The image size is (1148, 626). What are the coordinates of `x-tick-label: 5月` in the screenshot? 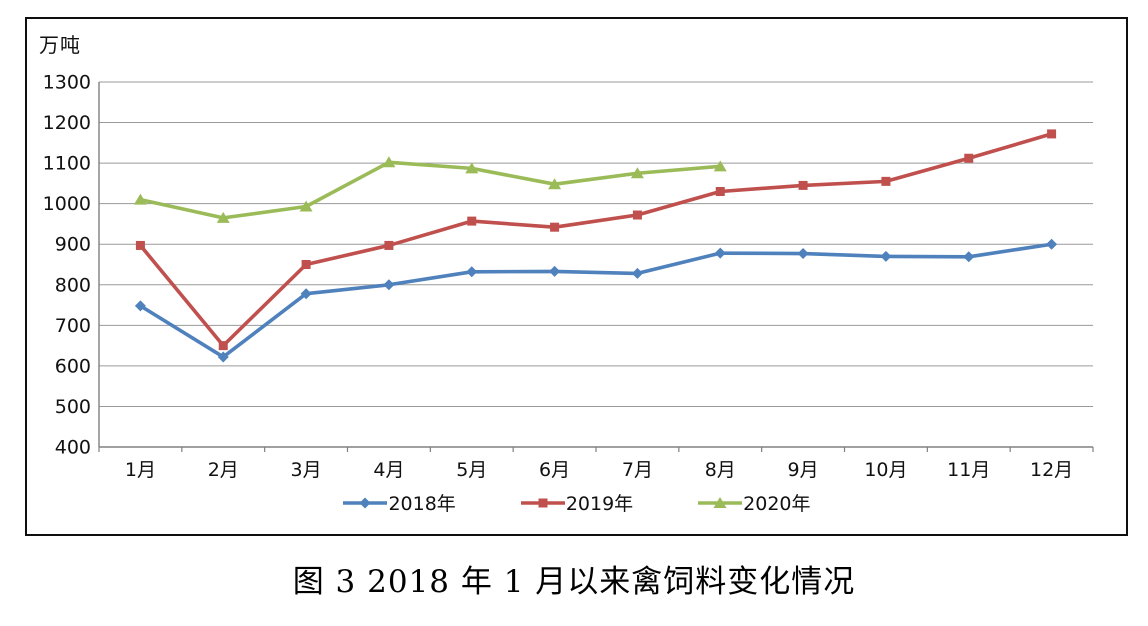 It's located at (471, 470).